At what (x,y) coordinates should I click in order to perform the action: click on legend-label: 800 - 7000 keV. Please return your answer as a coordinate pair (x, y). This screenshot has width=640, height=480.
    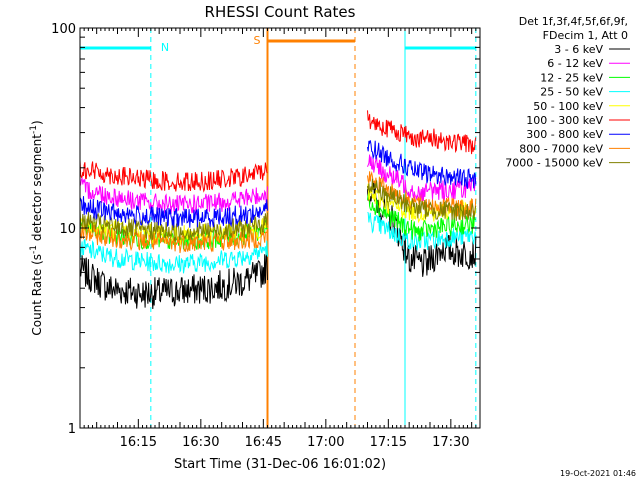
    Looking at the image, I should click on (561, 148).